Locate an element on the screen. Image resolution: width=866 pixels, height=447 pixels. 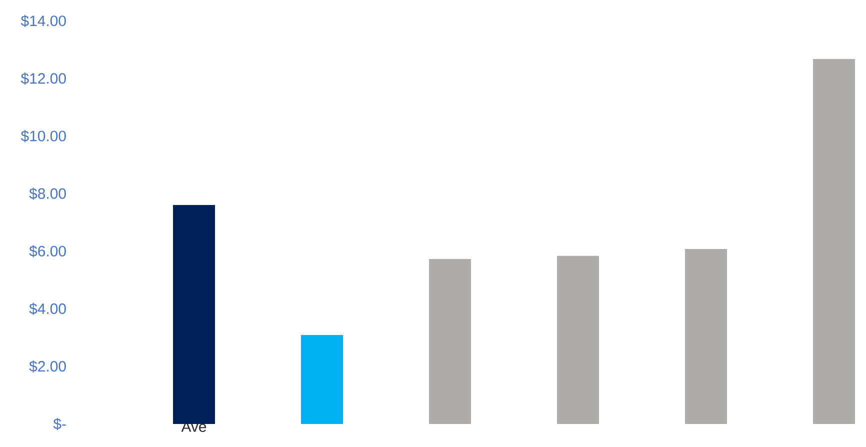
y-tick-label: $6.00 is located at coordinates (47, 251).